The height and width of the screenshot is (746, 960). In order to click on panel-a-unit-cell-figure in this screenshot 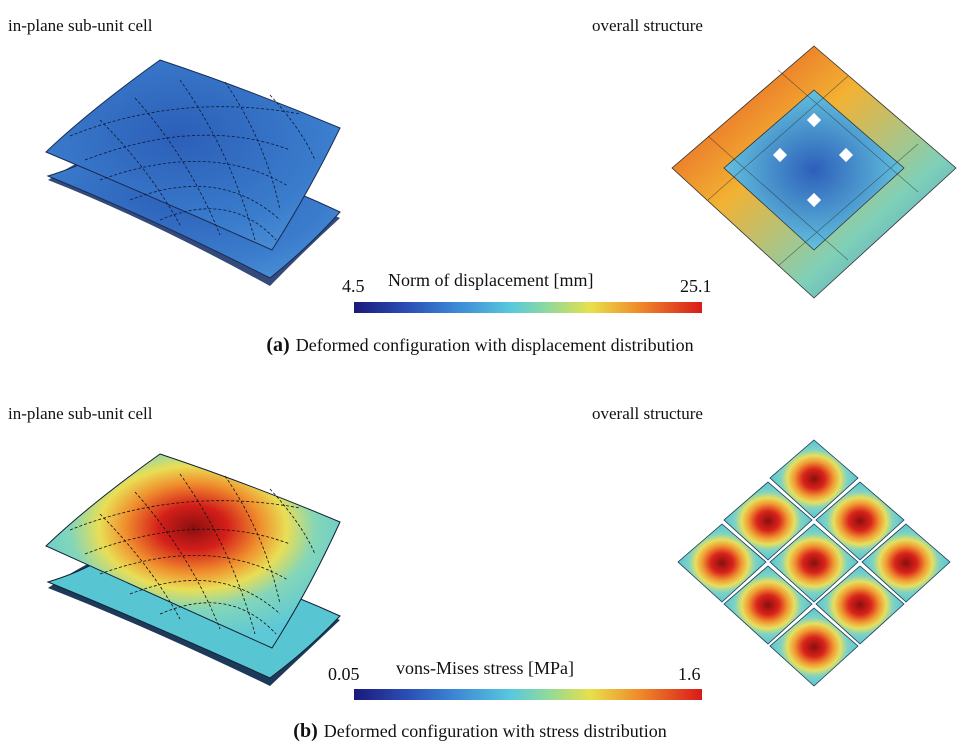, I will do `click(193, 172)`.